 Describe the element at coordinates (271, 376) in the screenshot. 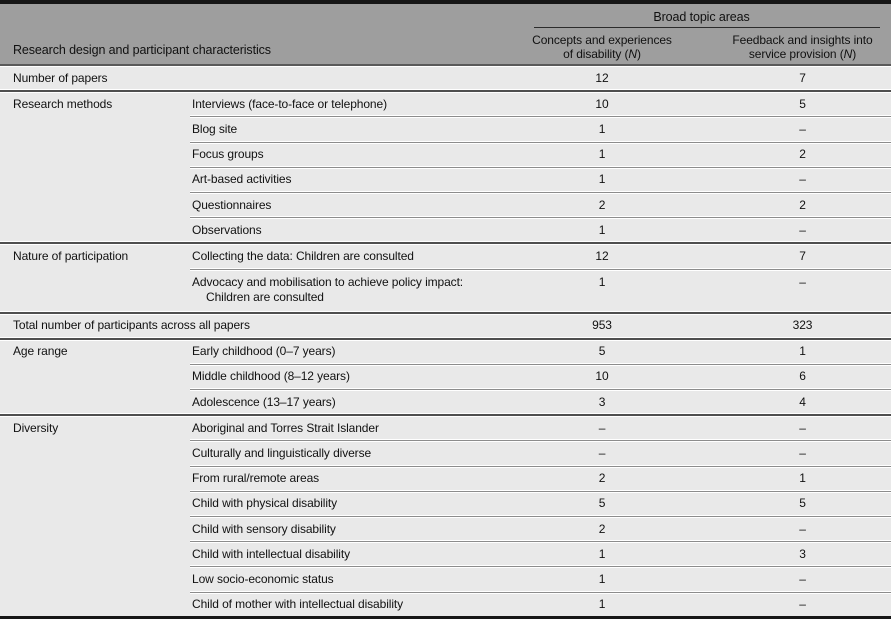

I see `row-sub-label: Middle childhood (8–12 years)` at that location.